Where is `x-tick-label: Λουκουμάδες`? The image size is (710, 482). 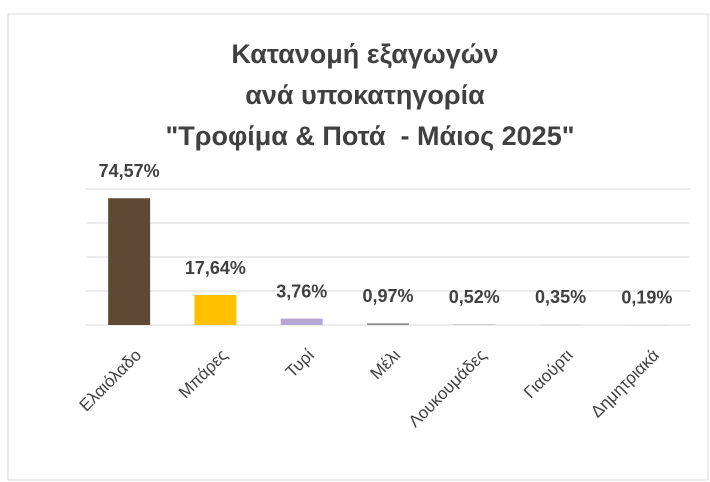 x-tick-label: Λουκουμάδες is located at coordinates (448, 389).